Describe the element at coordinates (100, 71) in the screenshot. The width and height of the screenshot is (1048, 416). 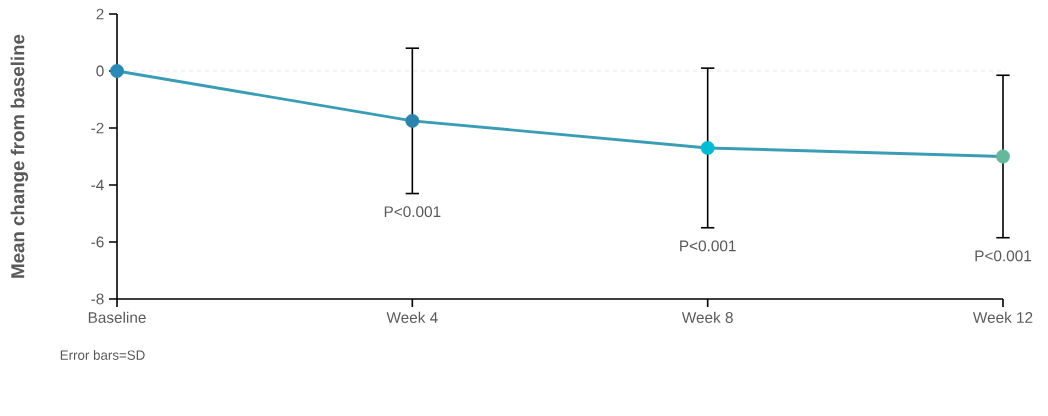
I see `y-tick-label: 0` at that location.